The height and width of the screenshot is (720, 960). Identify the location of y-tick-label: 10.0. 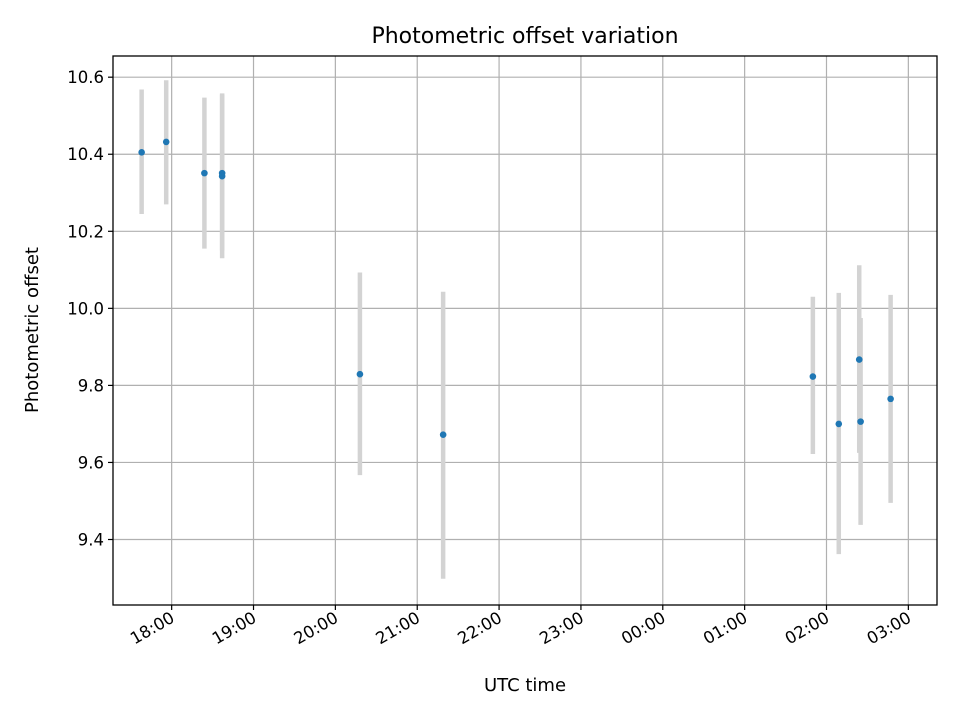
(85, 308).